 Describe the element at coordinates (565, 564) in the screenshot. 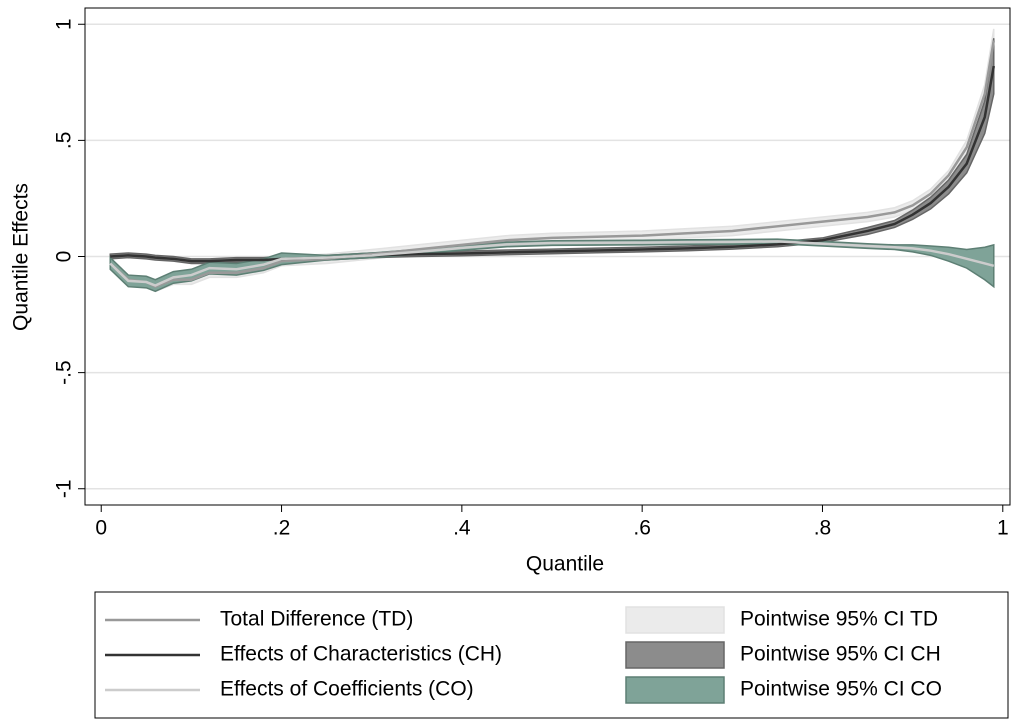

I see `x-axis-title: Quantile` at that location.